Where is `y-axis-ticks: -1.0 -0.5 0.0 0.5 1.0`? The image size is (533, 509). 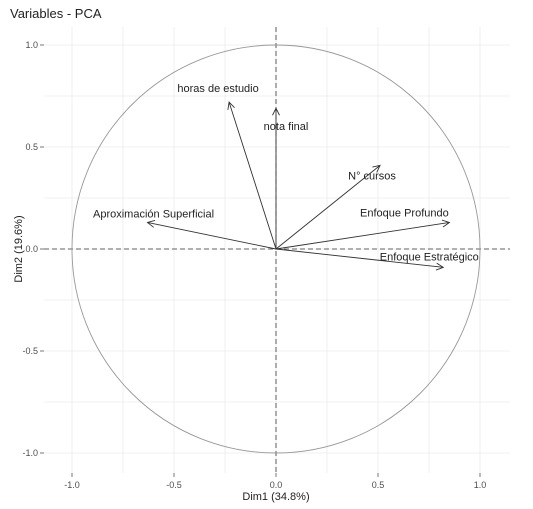
y-axis-ticks: -1.0 -0.5 0.0 0.5 1.0 is located at coordinates (33, 249).